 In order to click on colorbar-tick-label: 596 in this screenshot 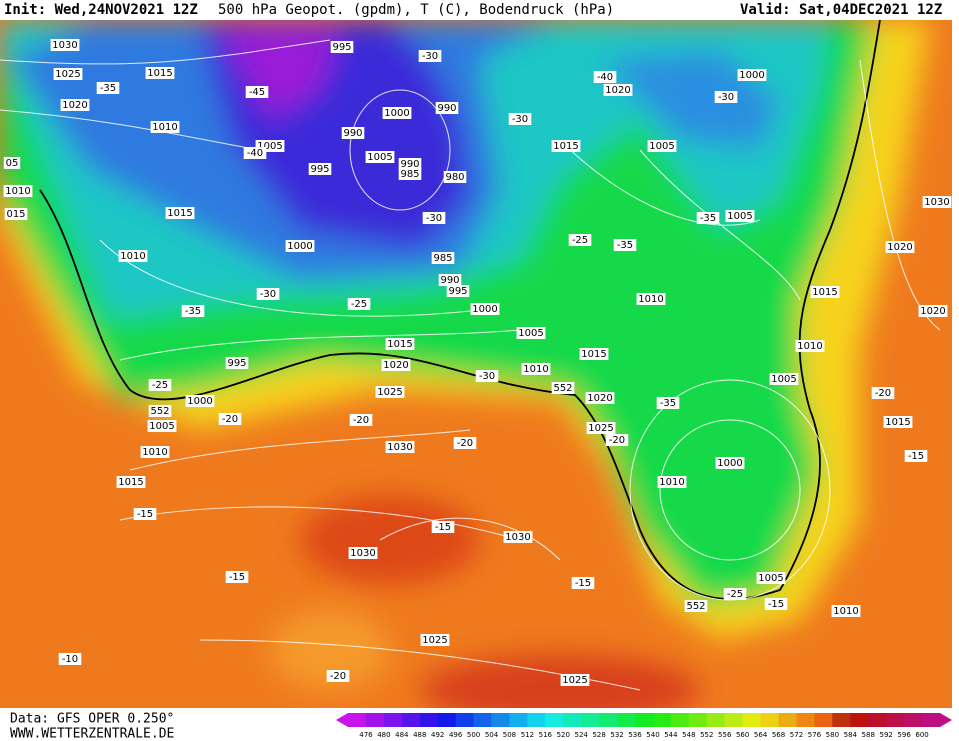, I will do `click(904, 735)`.